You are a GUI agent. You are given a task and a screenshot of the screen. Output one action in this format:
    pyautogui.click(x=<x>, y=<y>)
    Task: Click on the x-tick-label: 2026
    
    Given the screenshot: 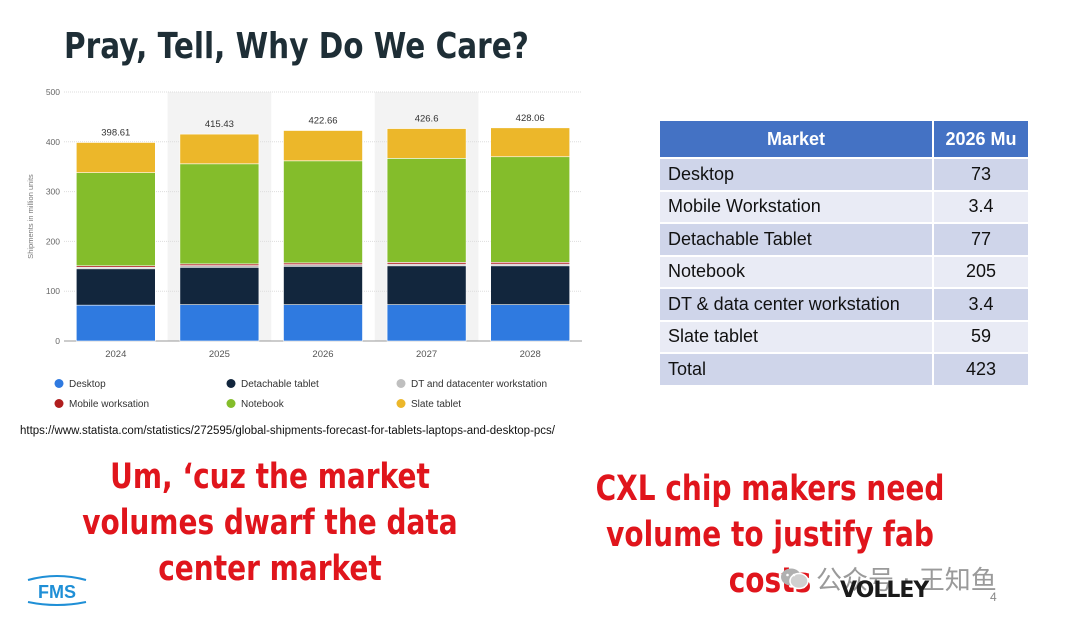 What is the action you would take?
    pyautogui.click(x=322, y=354)
    